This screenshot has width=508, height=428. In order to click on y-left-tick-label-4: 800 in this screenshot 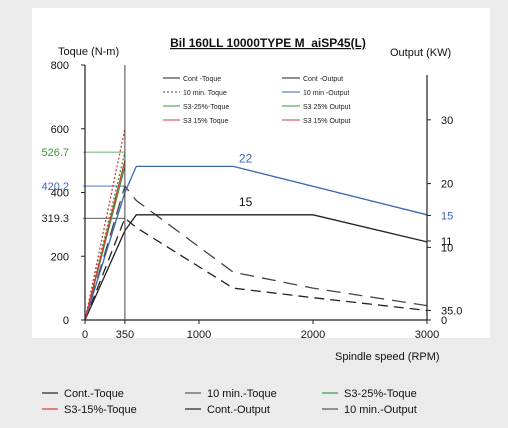, I will do `click(60, 66)`.